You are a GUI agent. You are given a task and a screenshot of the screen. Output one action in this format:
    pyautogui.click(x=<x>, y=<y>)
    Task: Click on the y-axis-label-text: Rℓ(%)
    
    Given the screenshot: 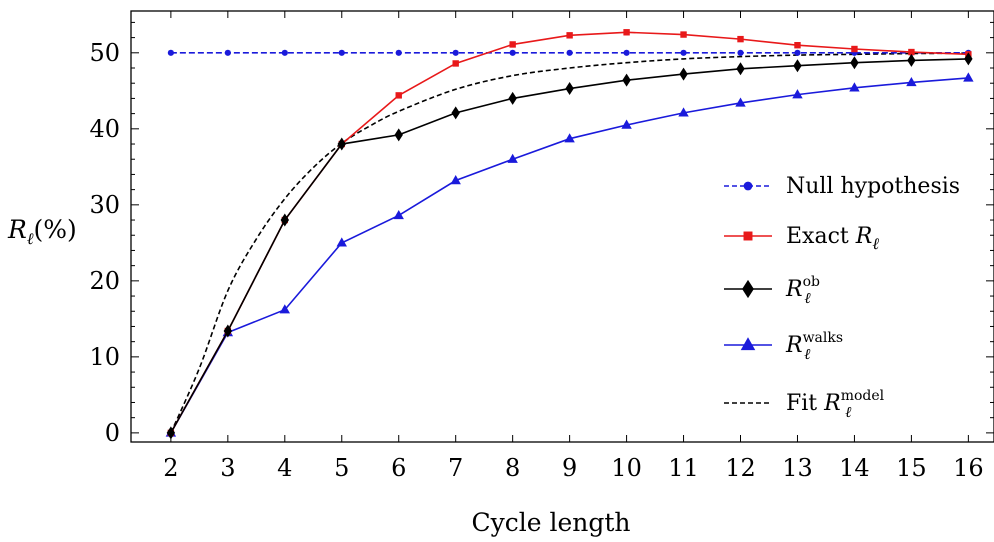 What is the action you would take?
    pyautogui.click(x=42, y=231)
    